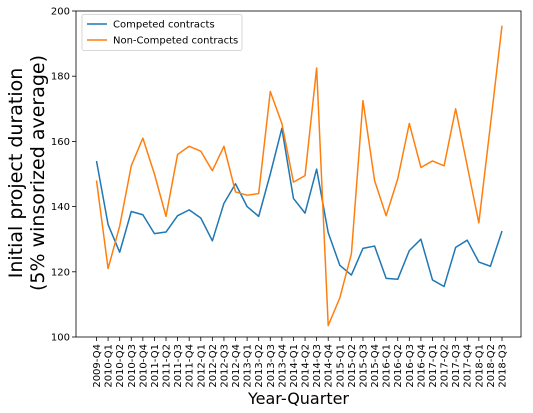  What do you see at coordinates (375, 366) in the screenshot?
I see `x-tick-label: 2015-Q4` at bounding box center [375, 366].